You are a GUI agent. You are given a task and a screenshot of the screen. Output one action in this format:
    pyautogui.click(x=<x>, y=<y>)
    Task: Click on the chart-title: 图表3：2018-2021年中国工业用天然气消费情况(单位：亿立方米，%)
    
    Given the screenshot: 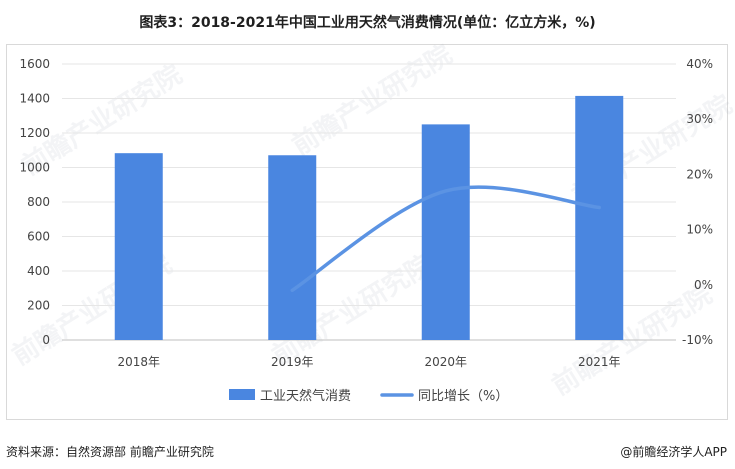 What is the action you would take?
    pyautogui.click(x=367, y=23)
    